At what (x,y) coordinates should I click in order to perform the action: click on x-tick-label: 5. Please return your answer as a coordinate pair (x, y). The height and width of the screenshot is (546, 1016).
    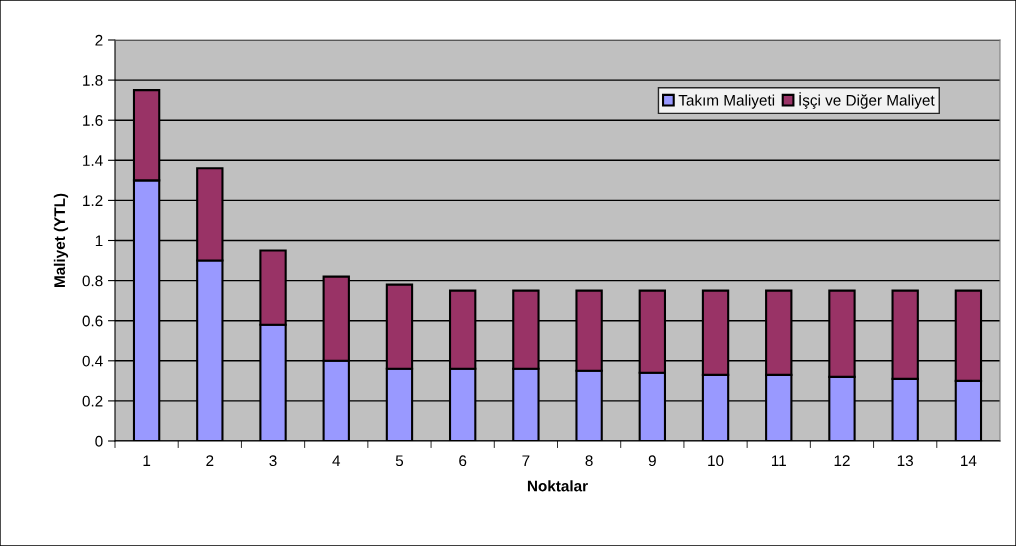
    Looking at the image, I should click on (399, 461).